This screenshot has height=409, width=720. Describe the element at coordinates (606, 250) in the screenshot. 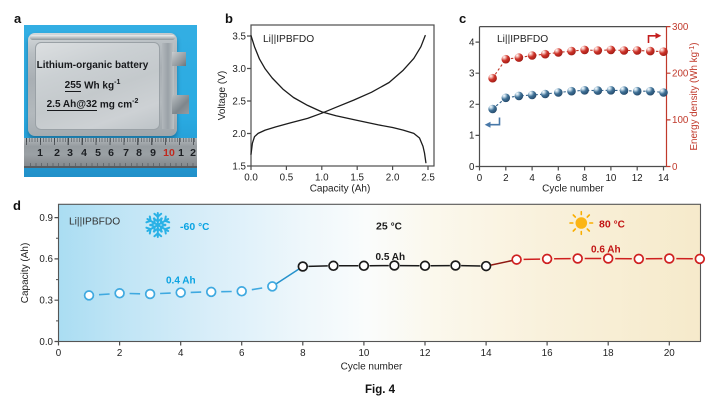

I see `svg-text: 0.6 Ah` at that location.